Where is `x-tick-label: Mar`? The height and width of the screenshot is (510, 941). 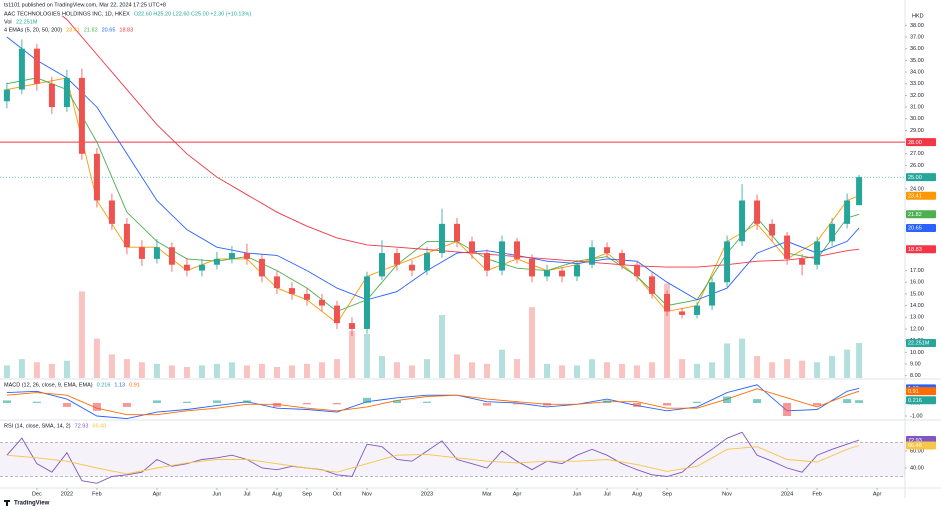 x-tick-label: Mar is located at coordinates (487, 494).